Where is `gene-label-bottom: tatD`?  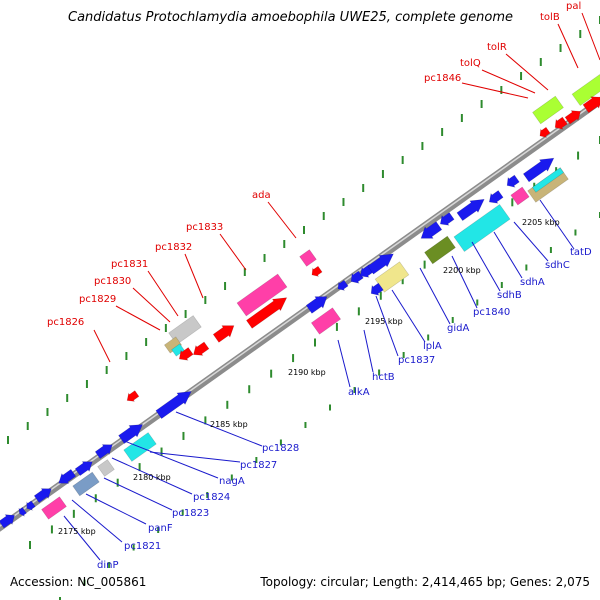
gene-label-bottom: tatD is located at coordinates (581, 252).